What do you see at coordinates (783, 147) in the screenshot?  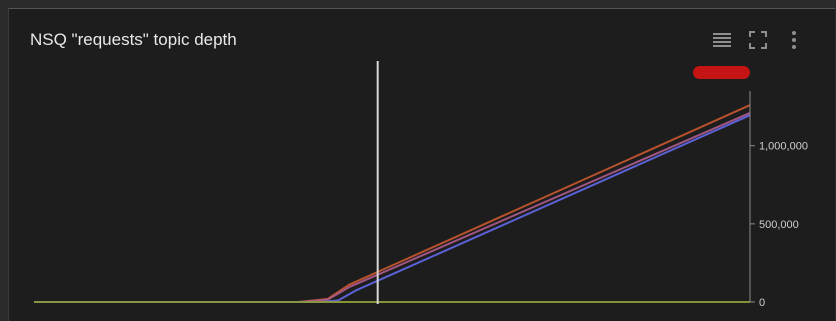 I see `y-tick-label: 1,000,000` at bounding box center [783, 147].